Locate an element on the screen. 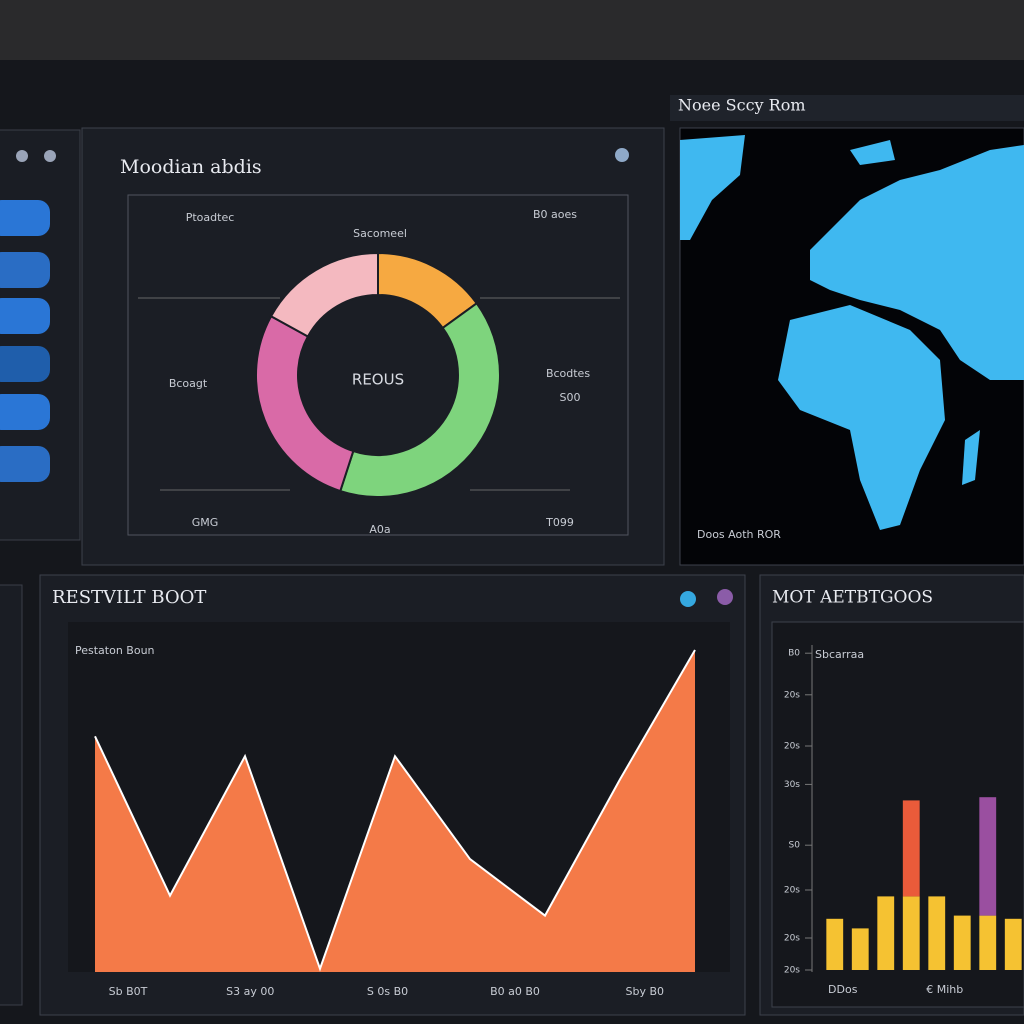 This screenshot has height=1024, width=1024. map-land is located at coordinates (852, 332).